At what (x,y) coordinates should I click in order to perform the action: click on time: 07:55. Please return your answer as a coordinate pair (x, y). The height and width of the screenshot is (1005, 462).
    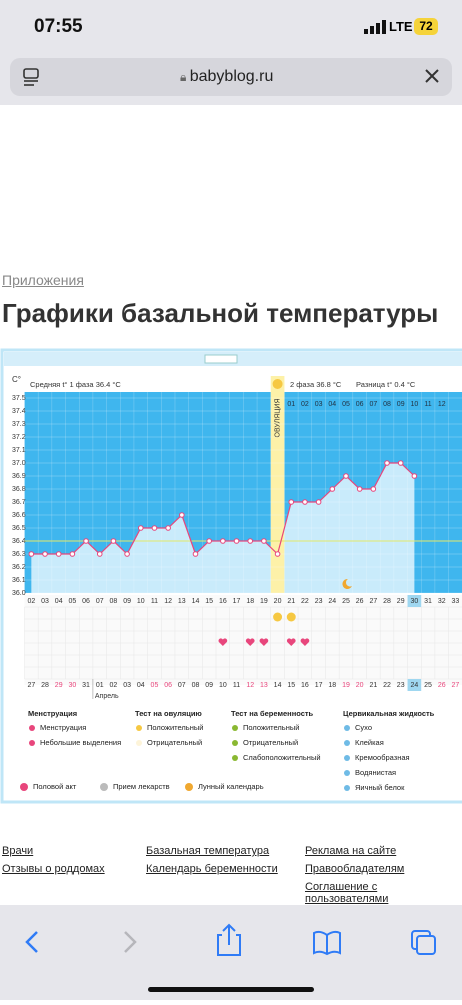
    Looking at the image, I should click on (58, 27).